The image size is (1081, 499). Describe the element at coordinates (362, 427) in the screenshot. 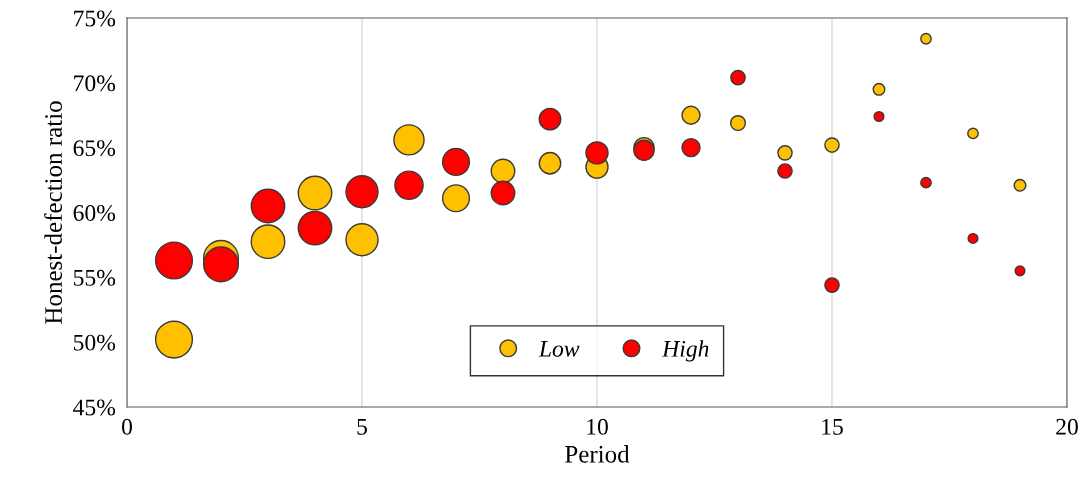

I see `x-tick-label: 5` at that location.